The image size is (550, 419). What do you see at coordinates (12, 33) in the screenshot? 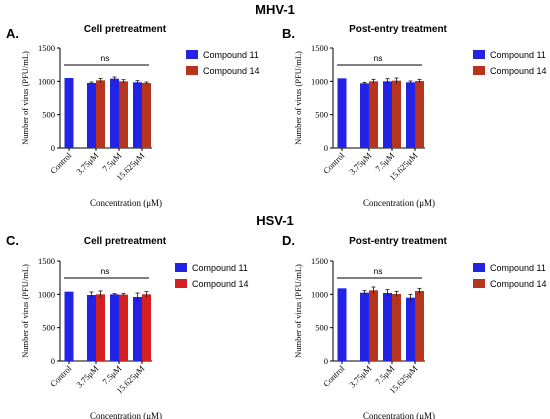
I see `panel-letter: A.` at bounding box center [12, 33].